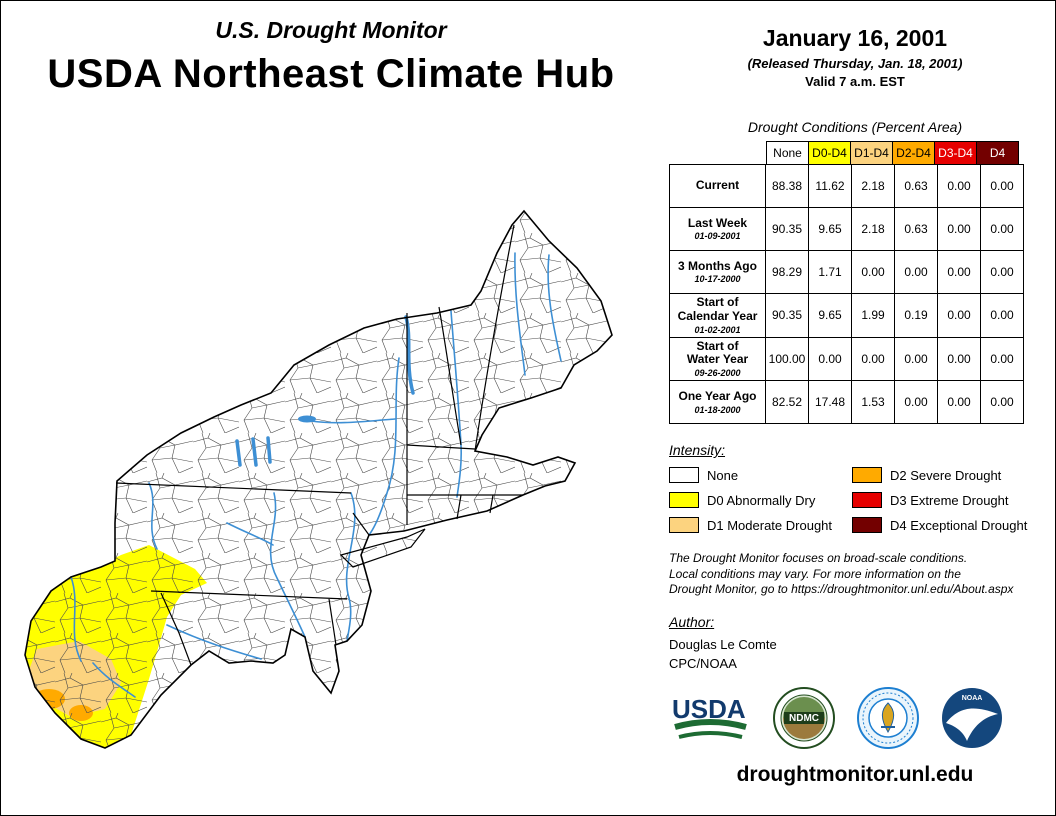  What do you see at coordinates (867, 500) in the screenshot?
I see `d3-swatch` at bounding box center [867, 500].